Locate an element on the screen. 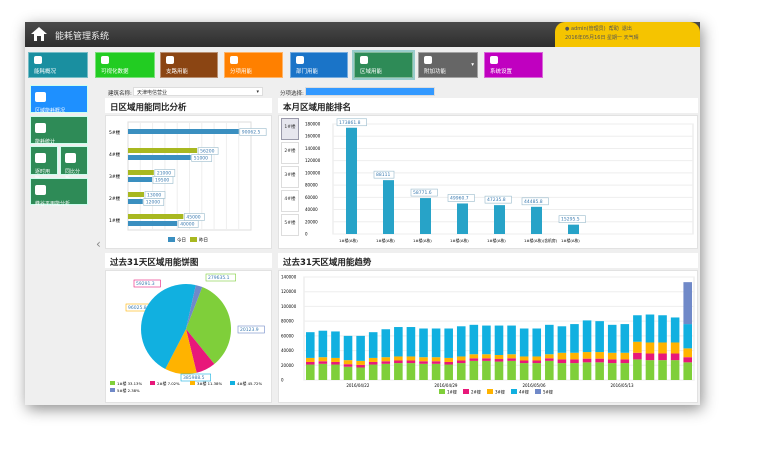 The height and width of the screenshot is (463, 760). dropdown-icon: ▾ is located at coordinates (472, 65).